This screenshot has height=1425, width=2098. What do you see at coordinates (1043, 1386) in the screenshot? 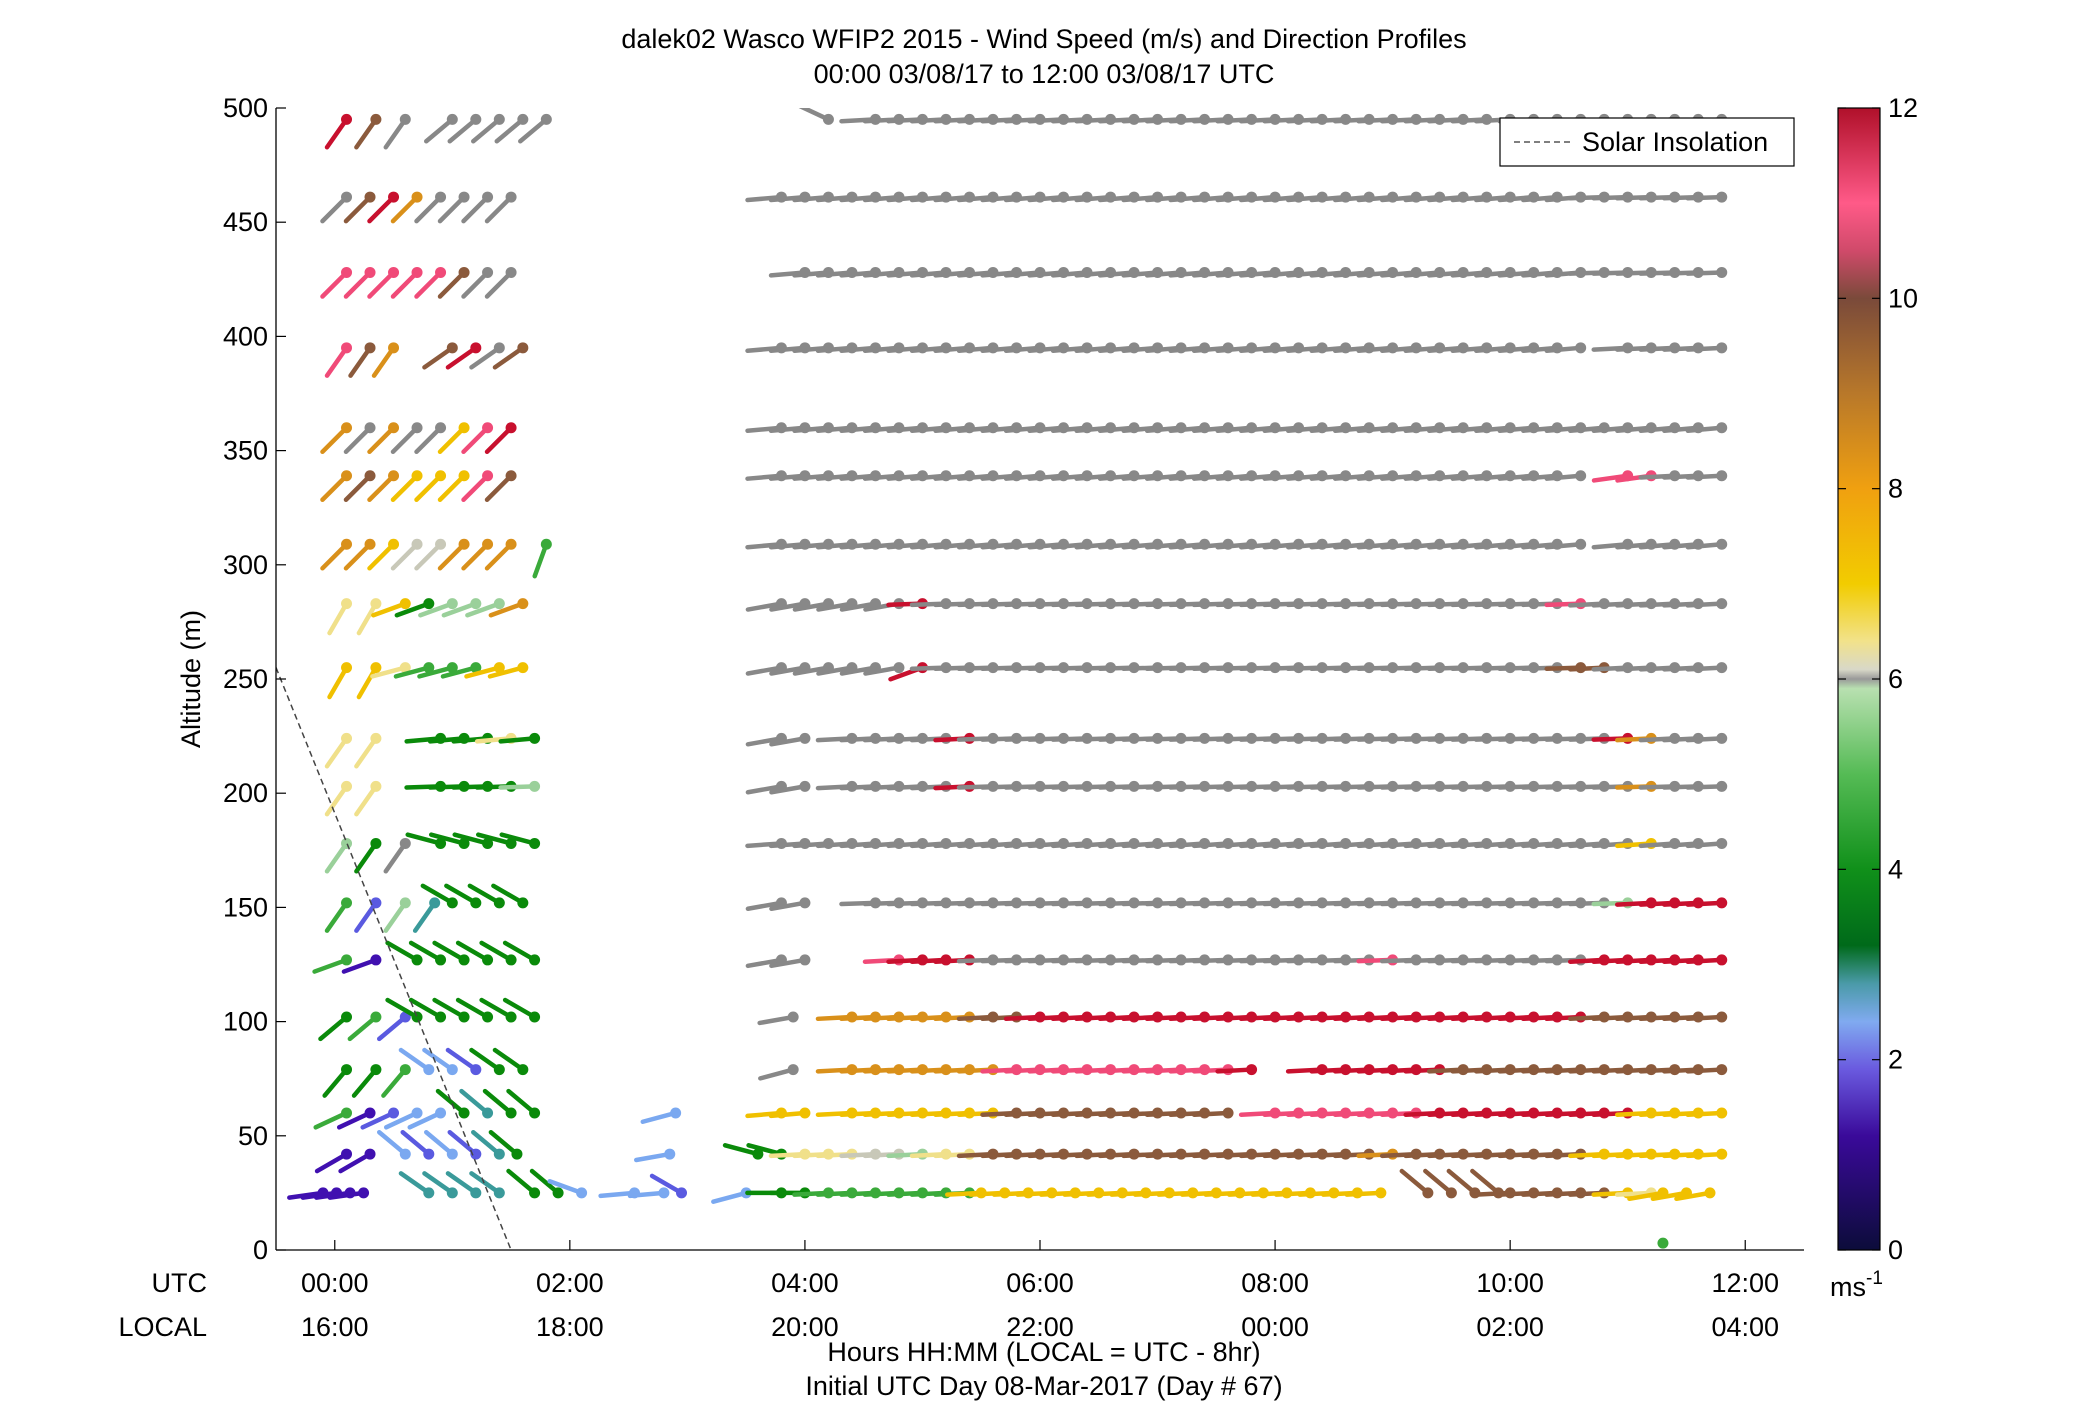
I see `x-axis-sublabel: Initial UTC Day 08-Mar-2017 (Day # 67)` at bounding box center [1043, 1386].